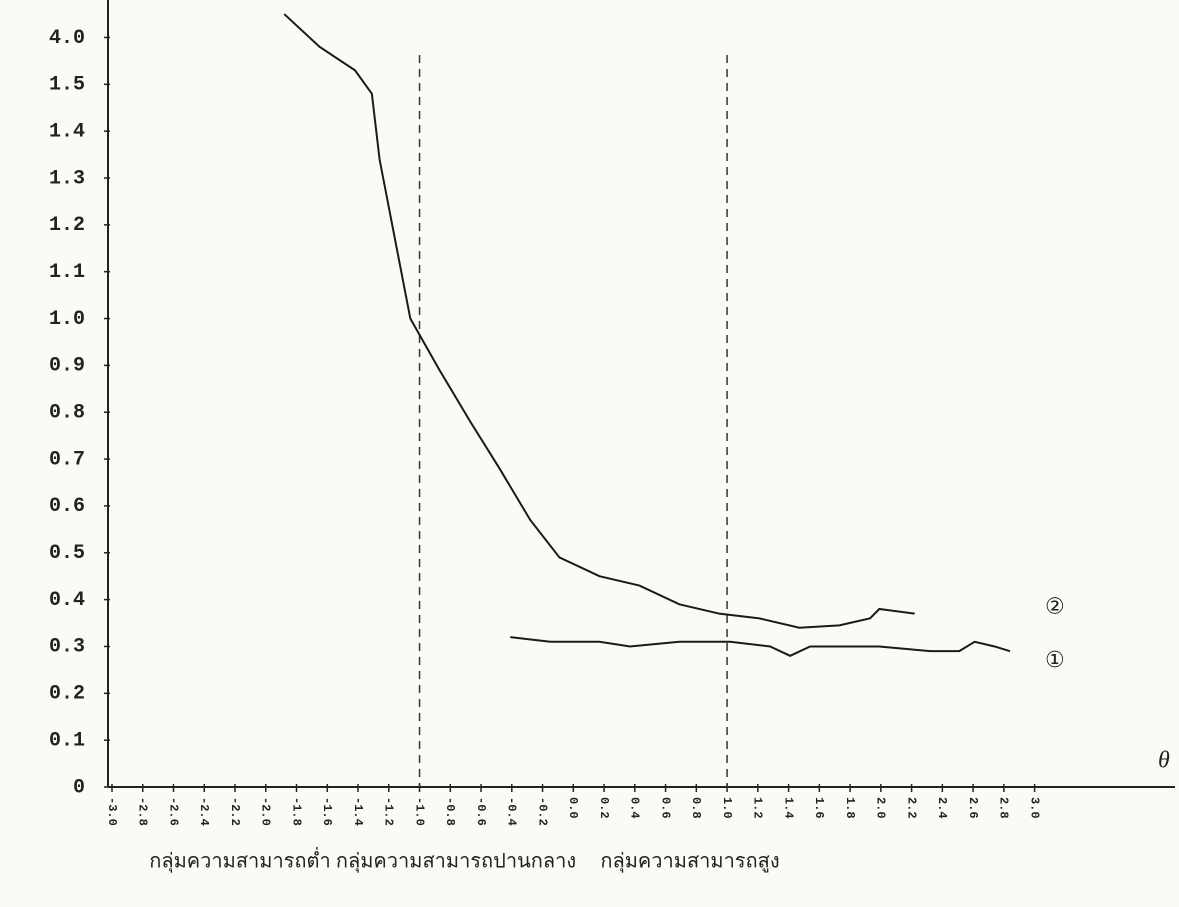 This screenshot has width=1179, height=907. Describe the element at coordinates (67, 553) in the screenshot. I see `y-tick-label: 0.5` at that location.